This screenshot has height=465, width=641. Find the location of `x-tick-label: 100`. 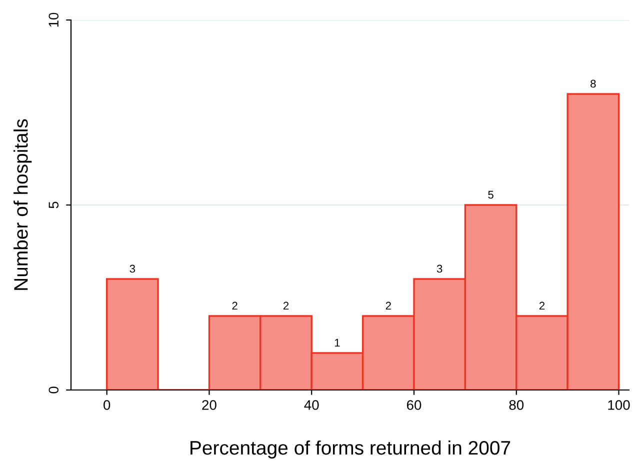

x-tick-label: 100 is located at coordinates (619, 405).